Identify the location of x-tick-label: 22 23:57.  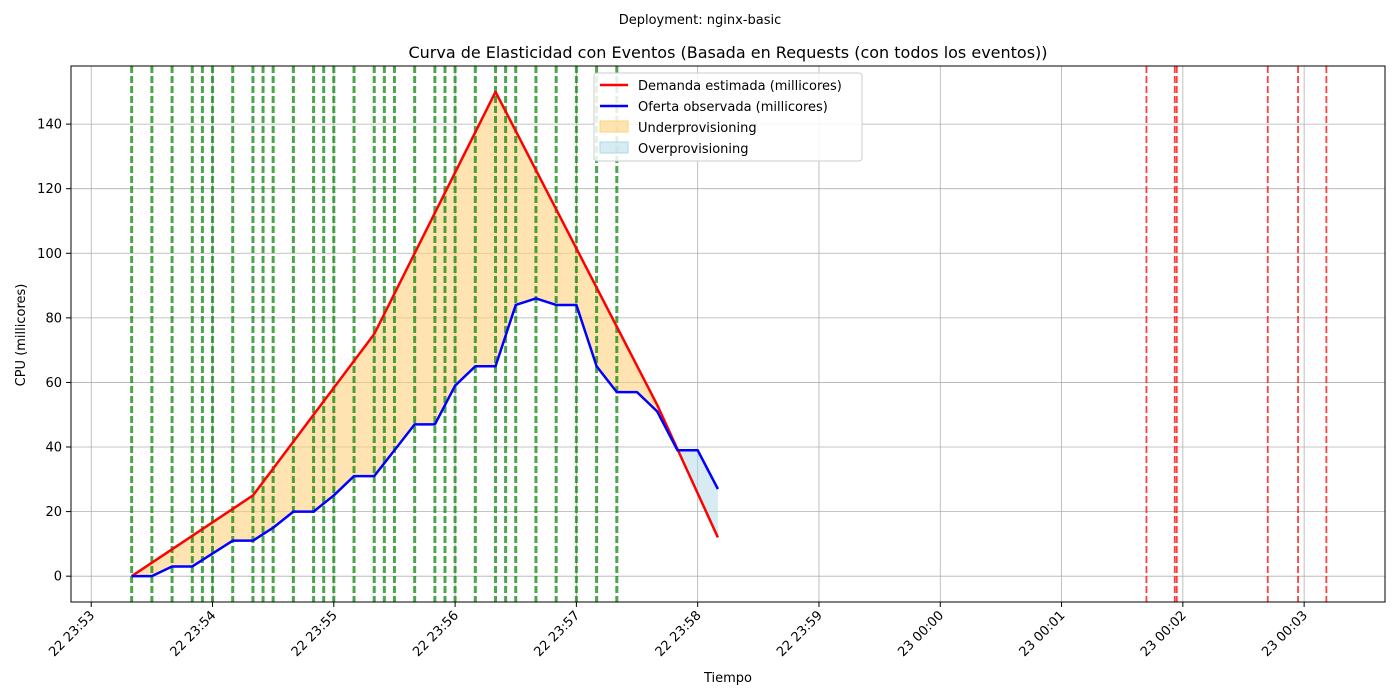
(557, 634).